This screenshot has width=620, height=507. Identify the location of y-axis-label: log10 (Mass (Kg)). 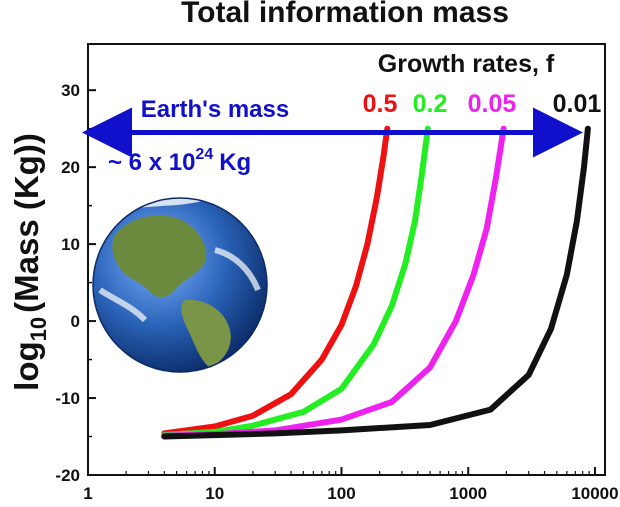
(29, 262).